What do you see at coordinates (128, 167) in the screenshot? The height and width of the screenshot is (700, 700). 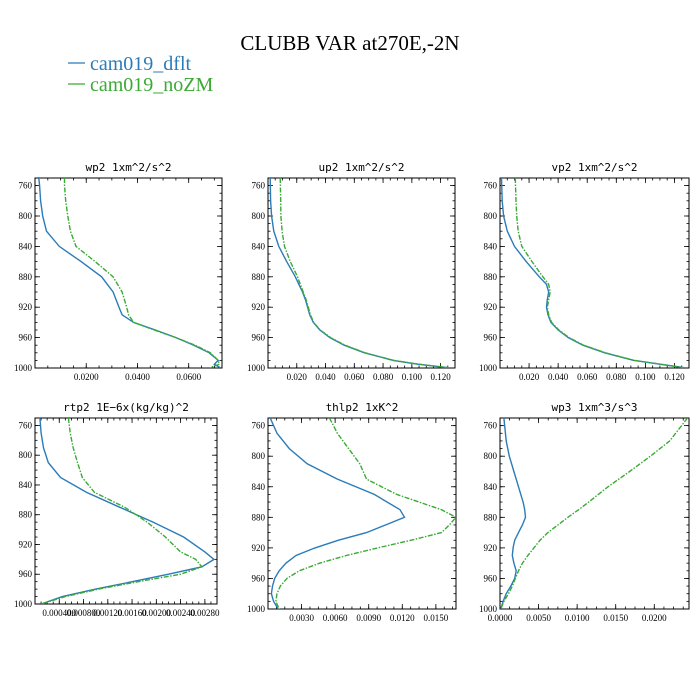 I see `panel-title: wp2 1xm^2/s^2` at bounding box center [128, 167].